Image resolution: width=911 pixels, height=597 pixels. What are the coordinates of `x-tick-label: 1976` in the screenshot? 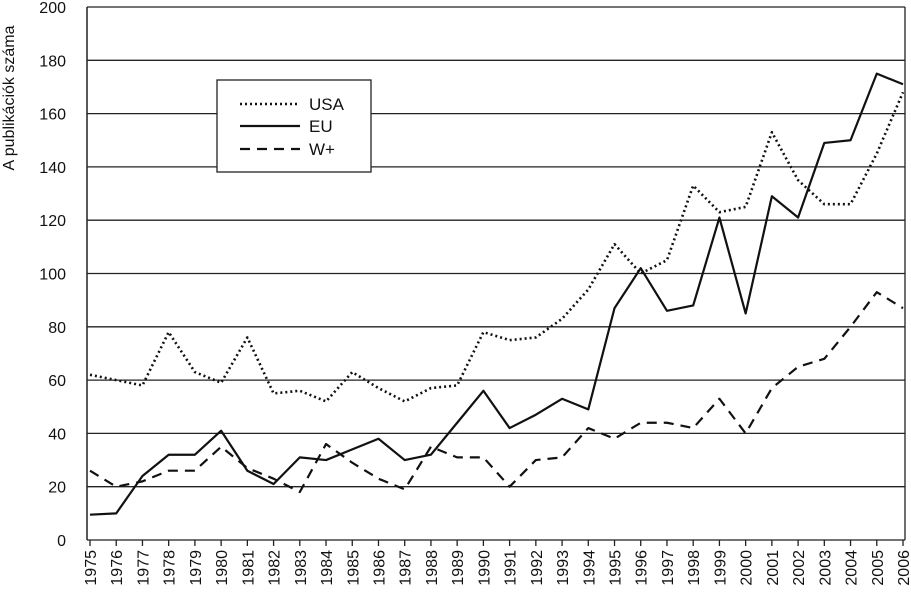 It's located at (117, 568).